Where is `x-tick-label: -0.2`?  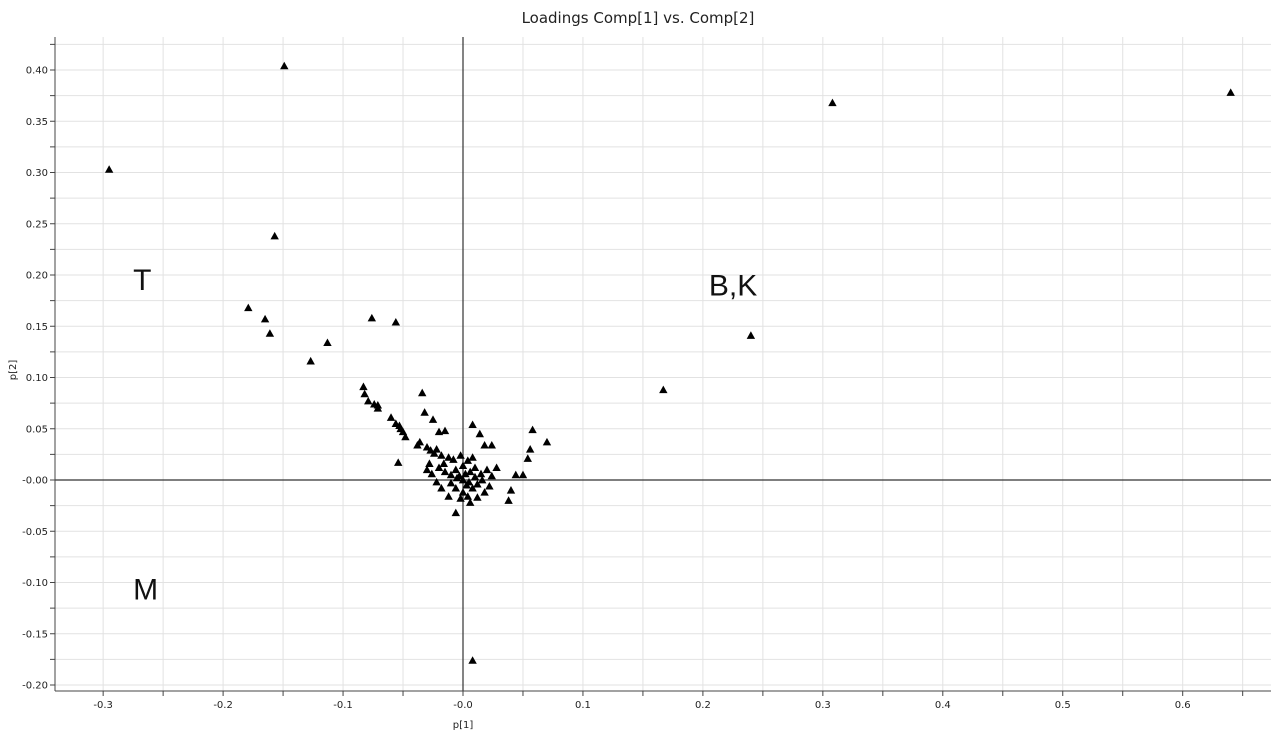
x-tick-label: -0.2 is located at coordinates (223, 705).